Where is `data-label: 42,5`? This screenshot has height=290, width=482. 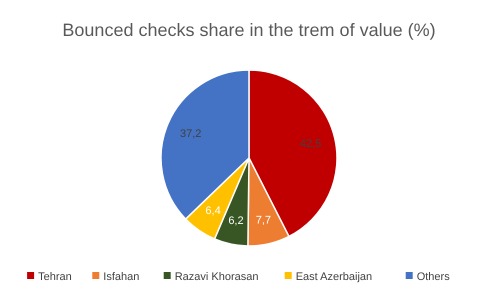
data-label: 42,5 is located at coordinates (311, 144).